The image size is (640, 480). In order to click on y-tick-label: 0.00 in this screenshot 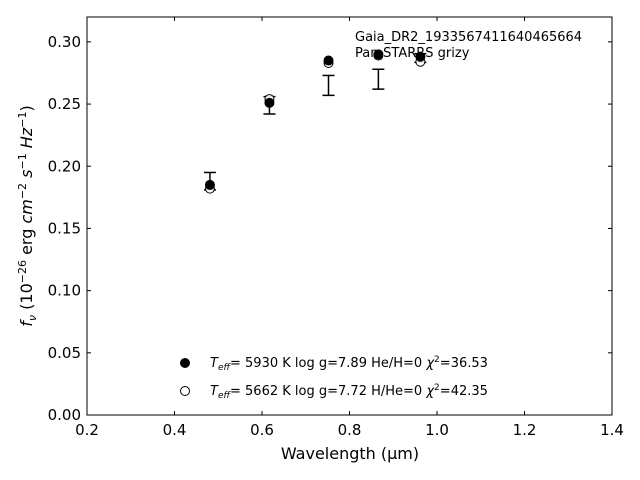, I will do `click(64, 415)`.